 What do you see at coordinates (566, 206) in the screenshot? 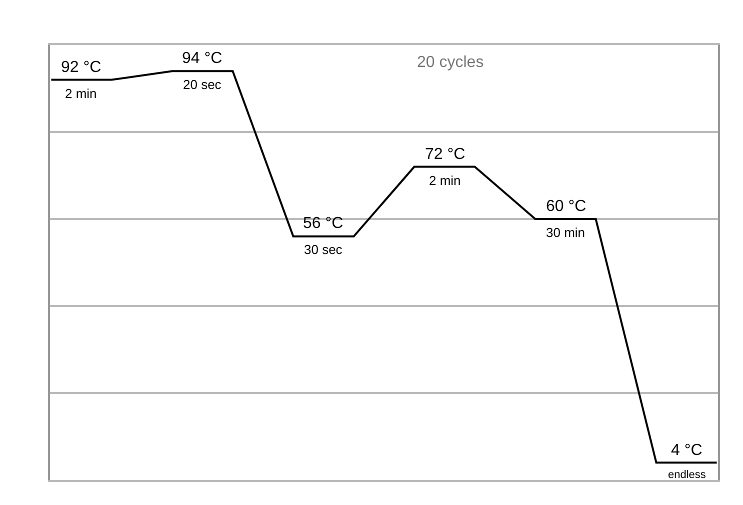
I see `data-label: 60 °C` at bounding box center [566, 206].